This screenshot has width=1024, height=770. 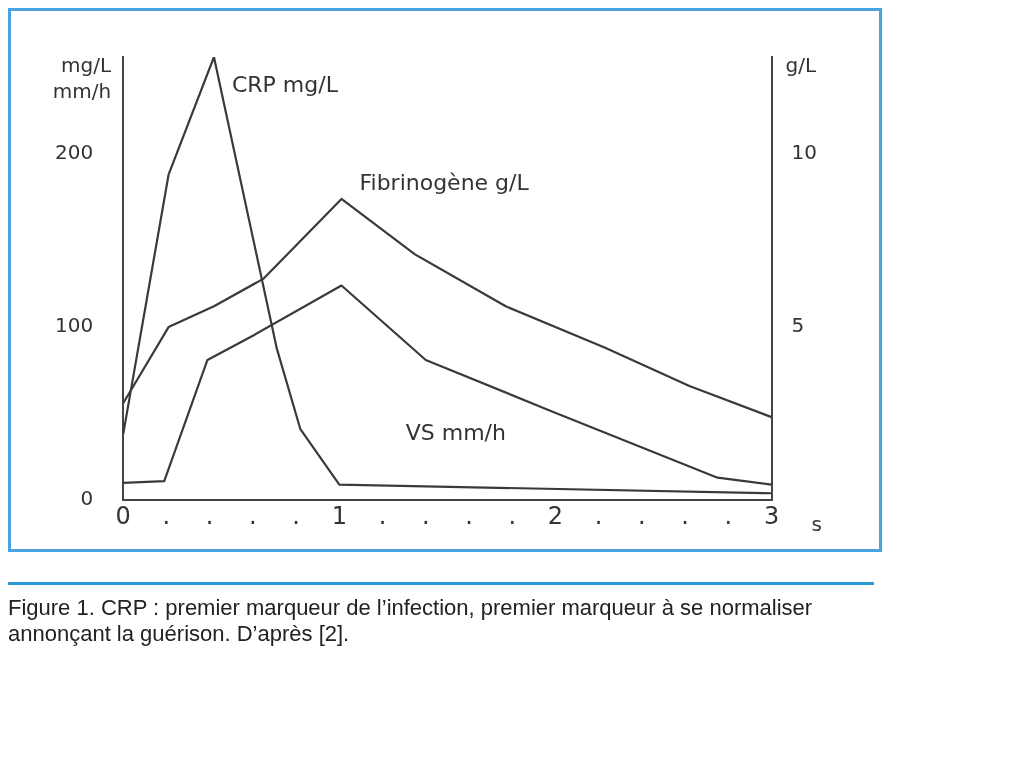 I want to click on x-tick-label: 2, so click(x=555, y=515).